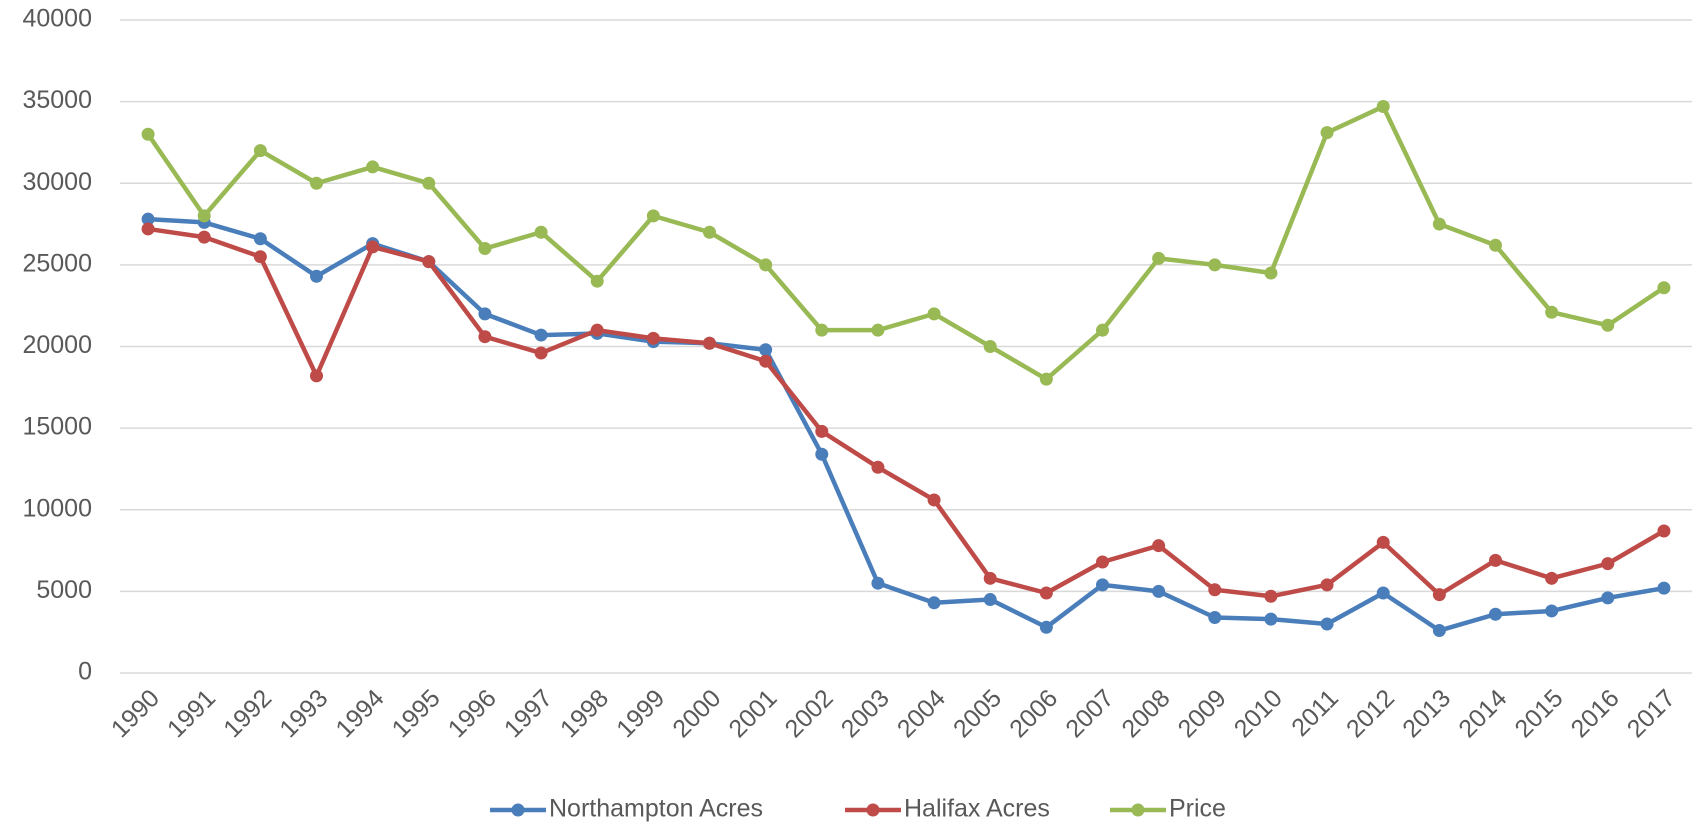 The width and height of the screenshot is (1696, 828). What do you see at coordinates (57, 182) in the screenshot?
I see `y-tick-label: 30000` at bounding box center [57, 182].